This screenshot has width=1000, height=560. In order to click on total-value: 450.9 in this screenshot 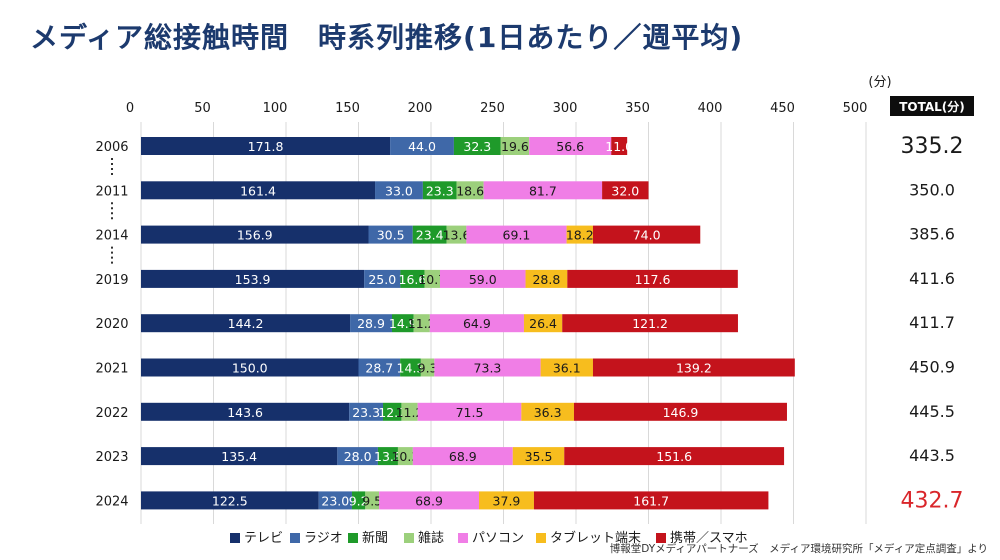, I will do `click(932, 367)`.